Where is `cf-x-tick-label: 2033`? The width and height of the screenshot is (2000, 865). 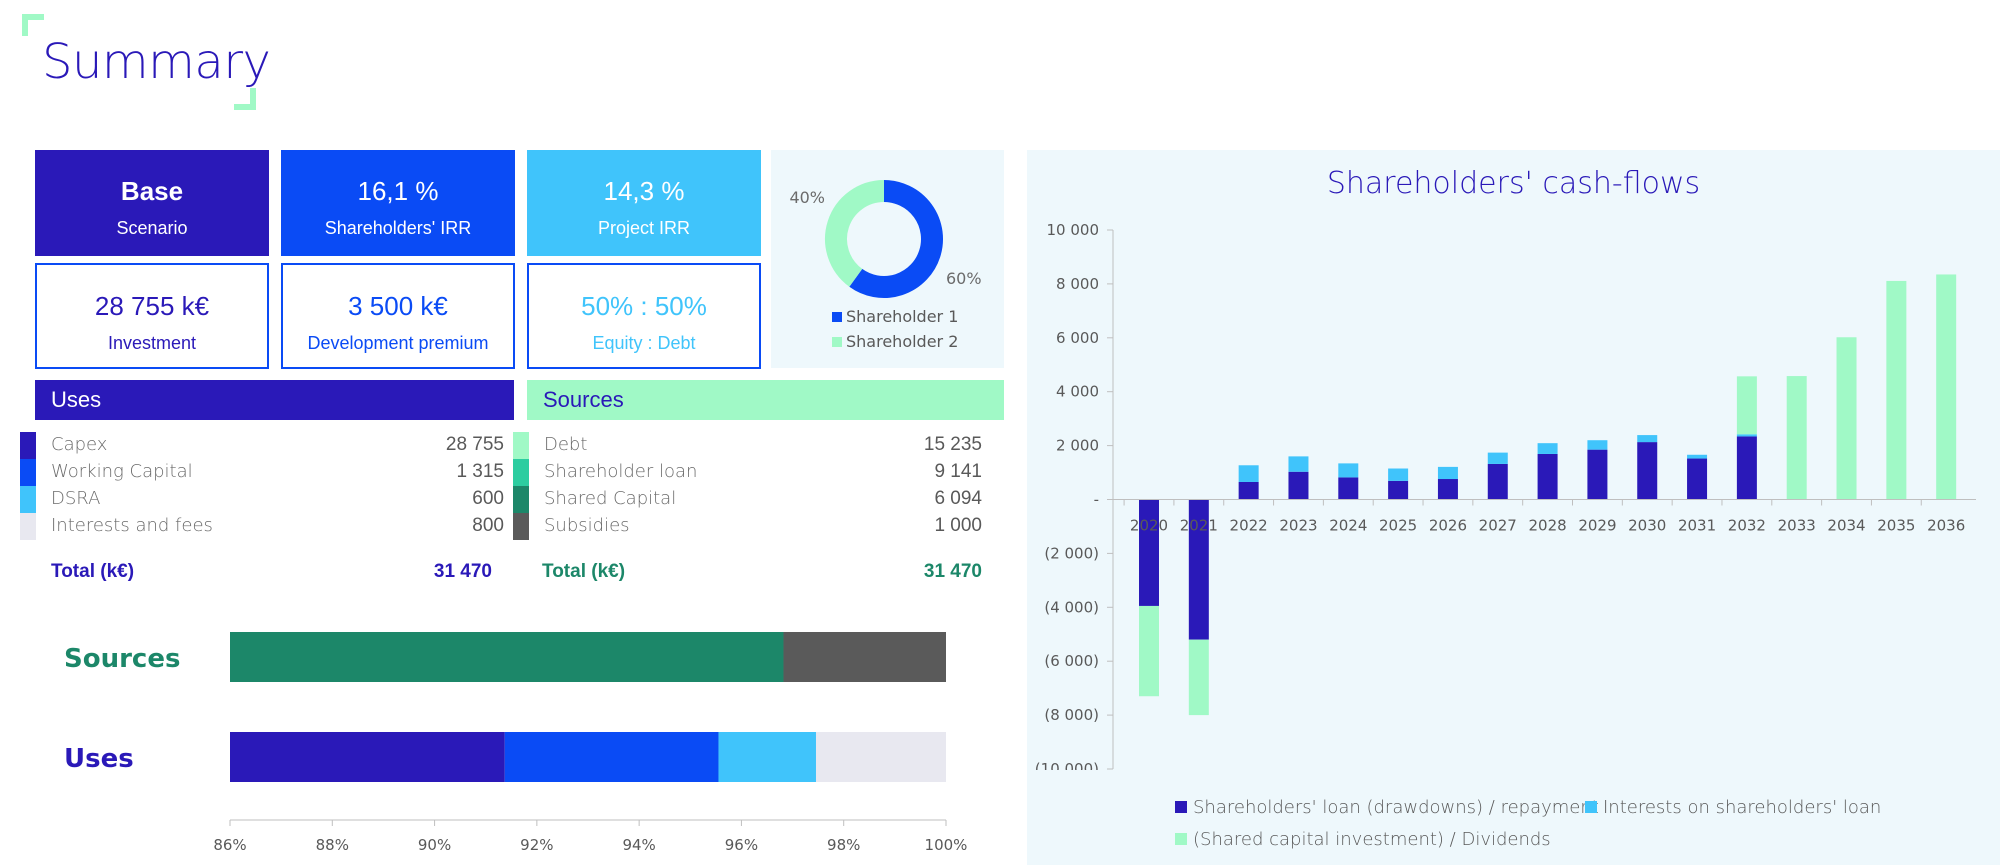
cf-x-tick-label: 2033 is located at coordinates (1797, 526).